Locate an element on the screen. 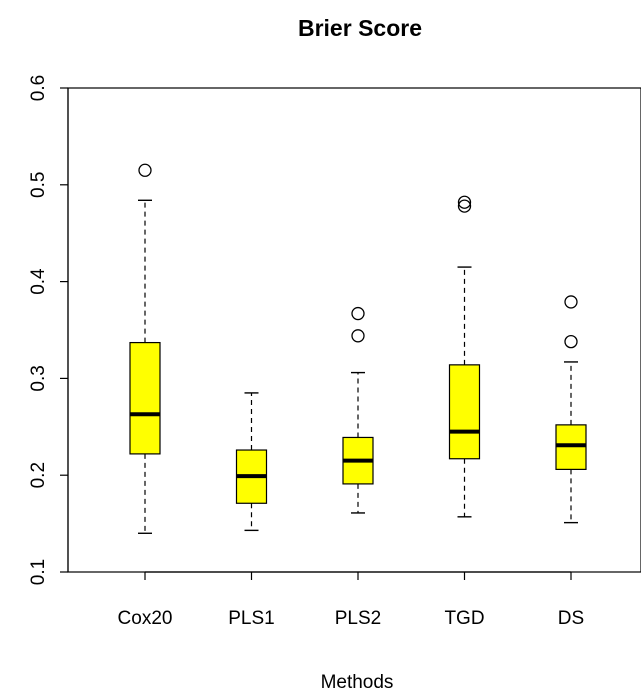  y-tick-label: 0.4 is located at coordinates (38, 281).